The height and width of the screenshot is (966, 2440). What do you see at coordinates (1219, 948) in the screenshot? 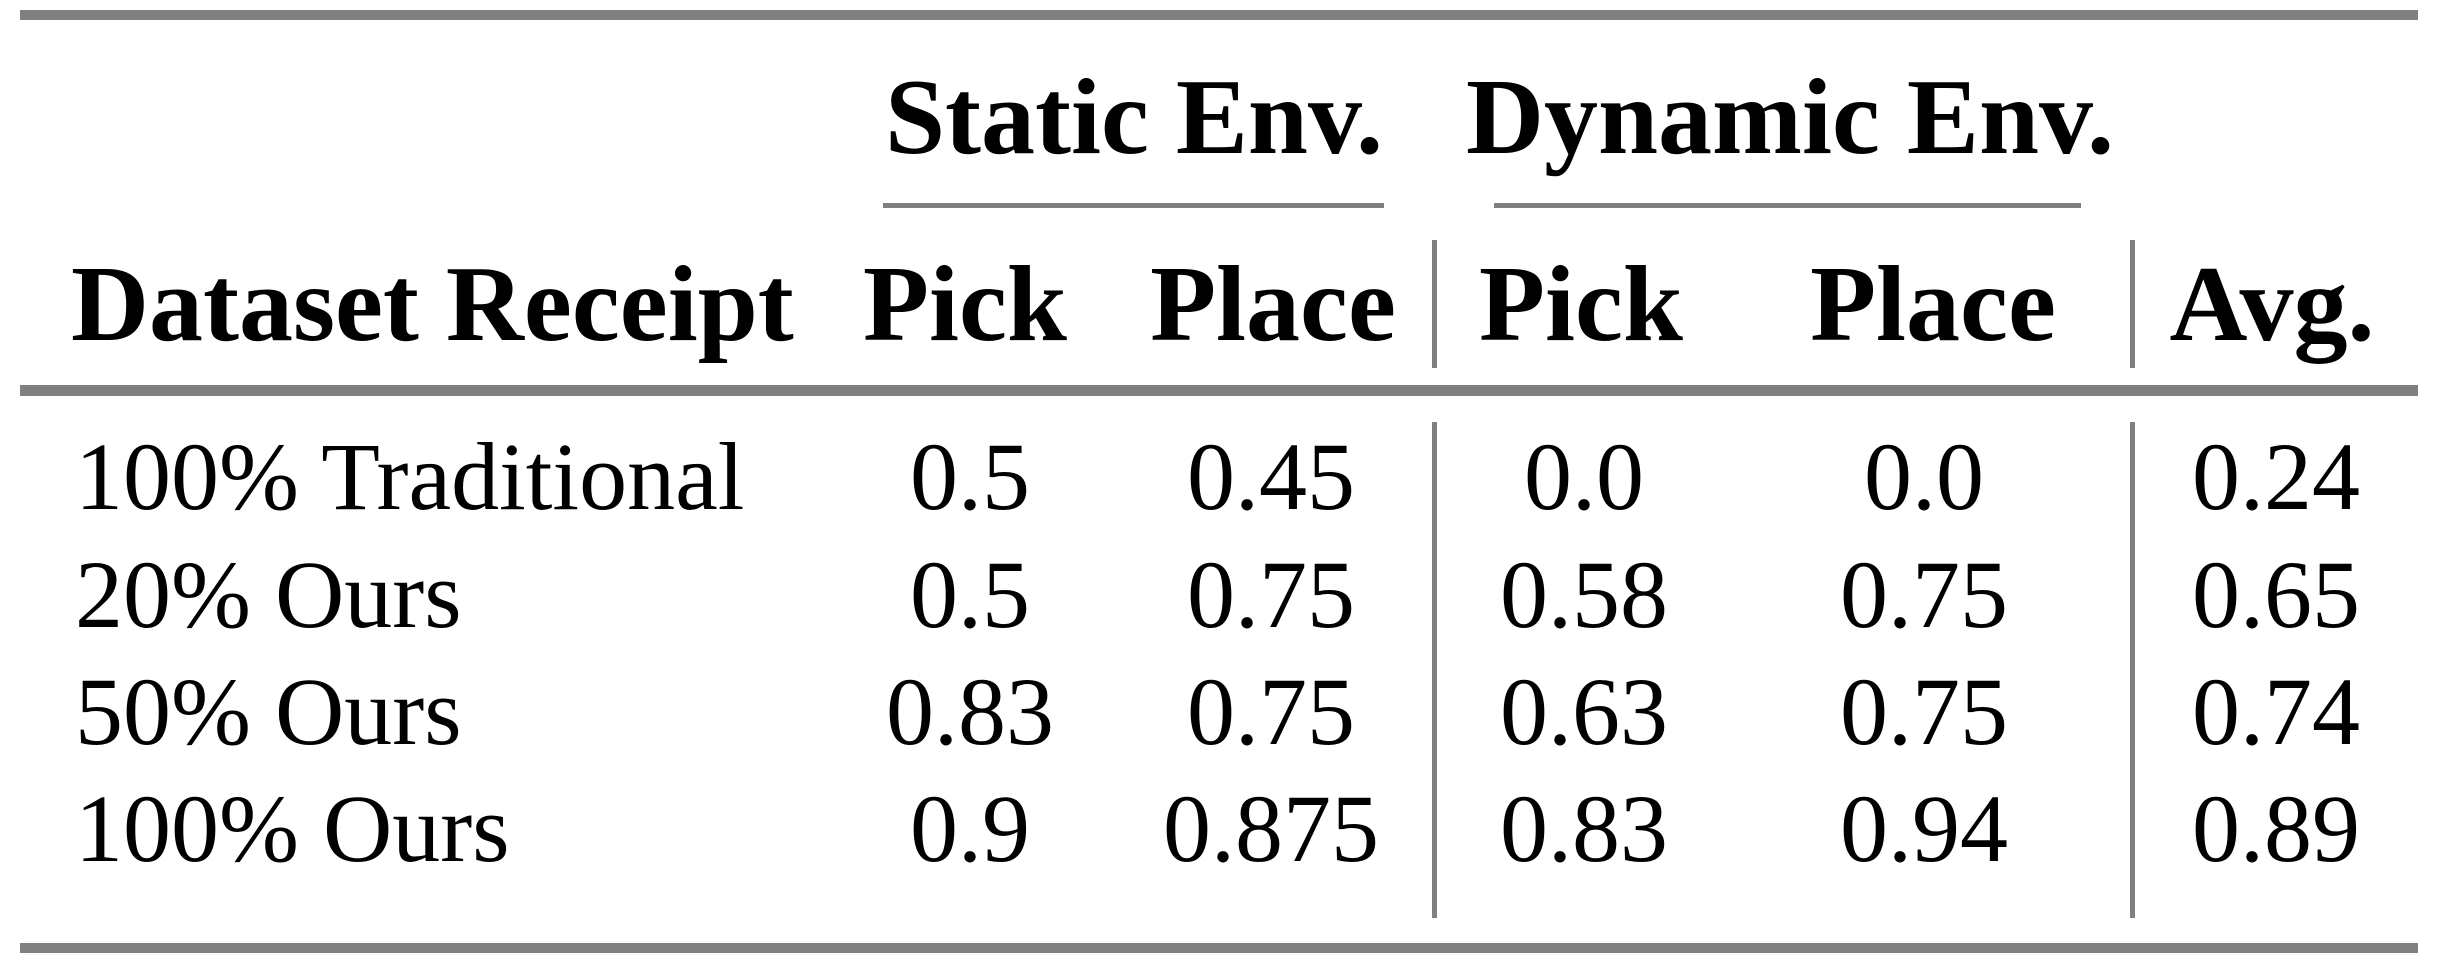
I see `bottom-rule` at bounding box center [1219, 948].